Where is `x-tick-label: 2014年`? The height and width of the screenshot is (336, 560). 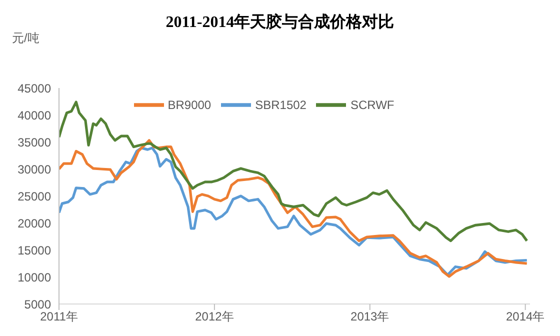 x-tick-label: 2014年 is located at coordinates (525, 317).